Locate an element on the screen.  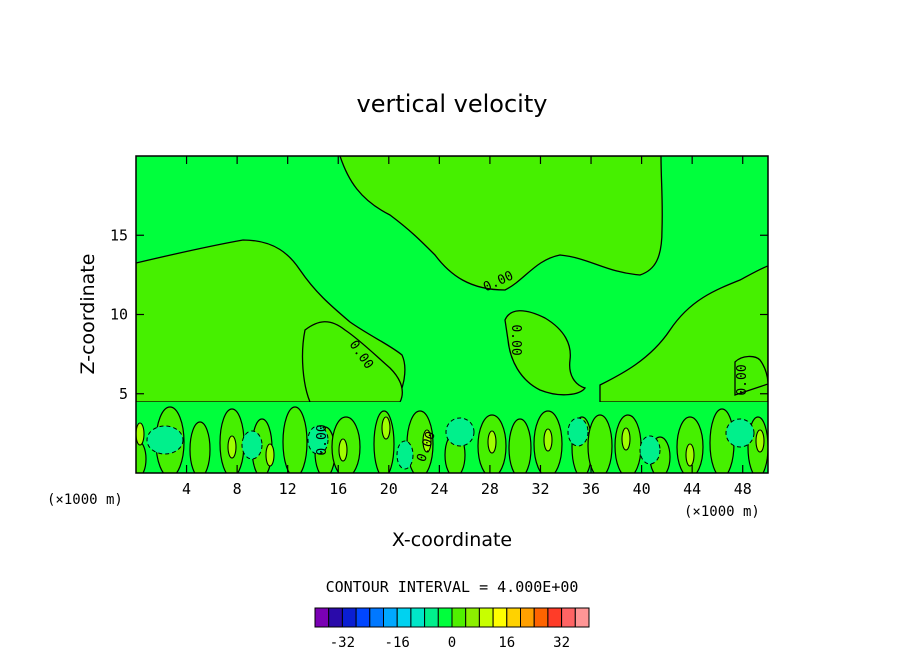
x-tick-label-40: 40 is located at coordinates (642, 489).